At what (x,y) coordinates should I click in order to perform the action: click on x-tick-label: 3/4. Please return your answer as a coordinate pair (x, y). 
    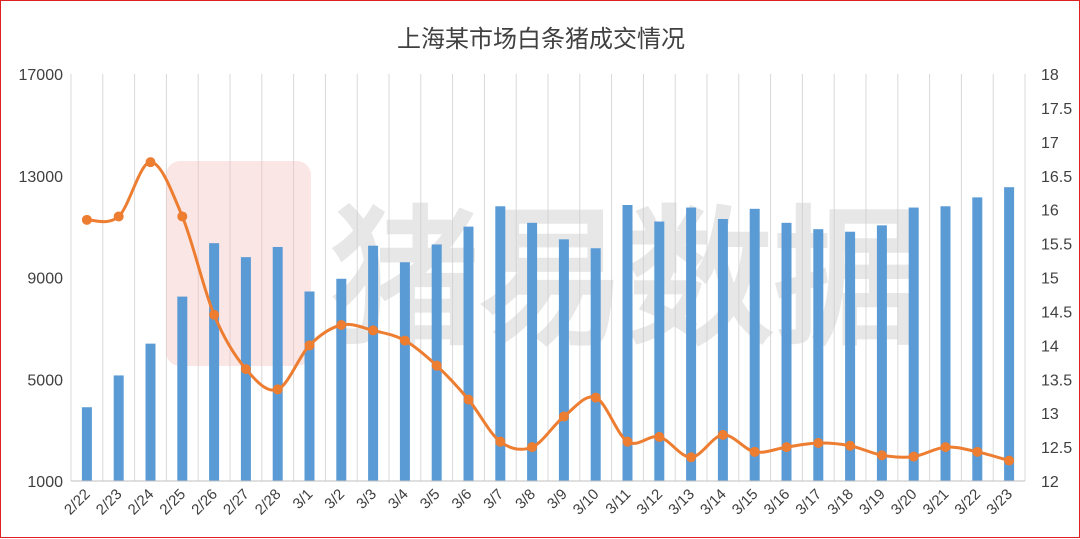
    Looking at the image, I should click on (398, 499).